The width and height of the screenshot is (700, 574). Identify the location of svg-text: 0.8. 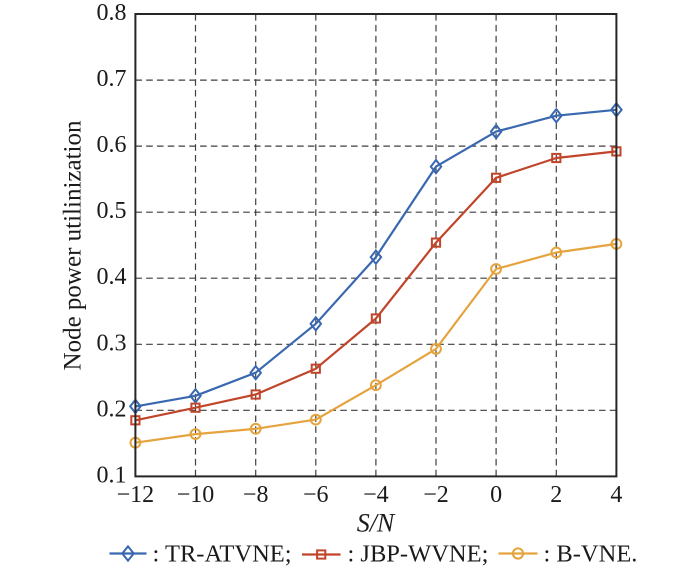
(112, 13).